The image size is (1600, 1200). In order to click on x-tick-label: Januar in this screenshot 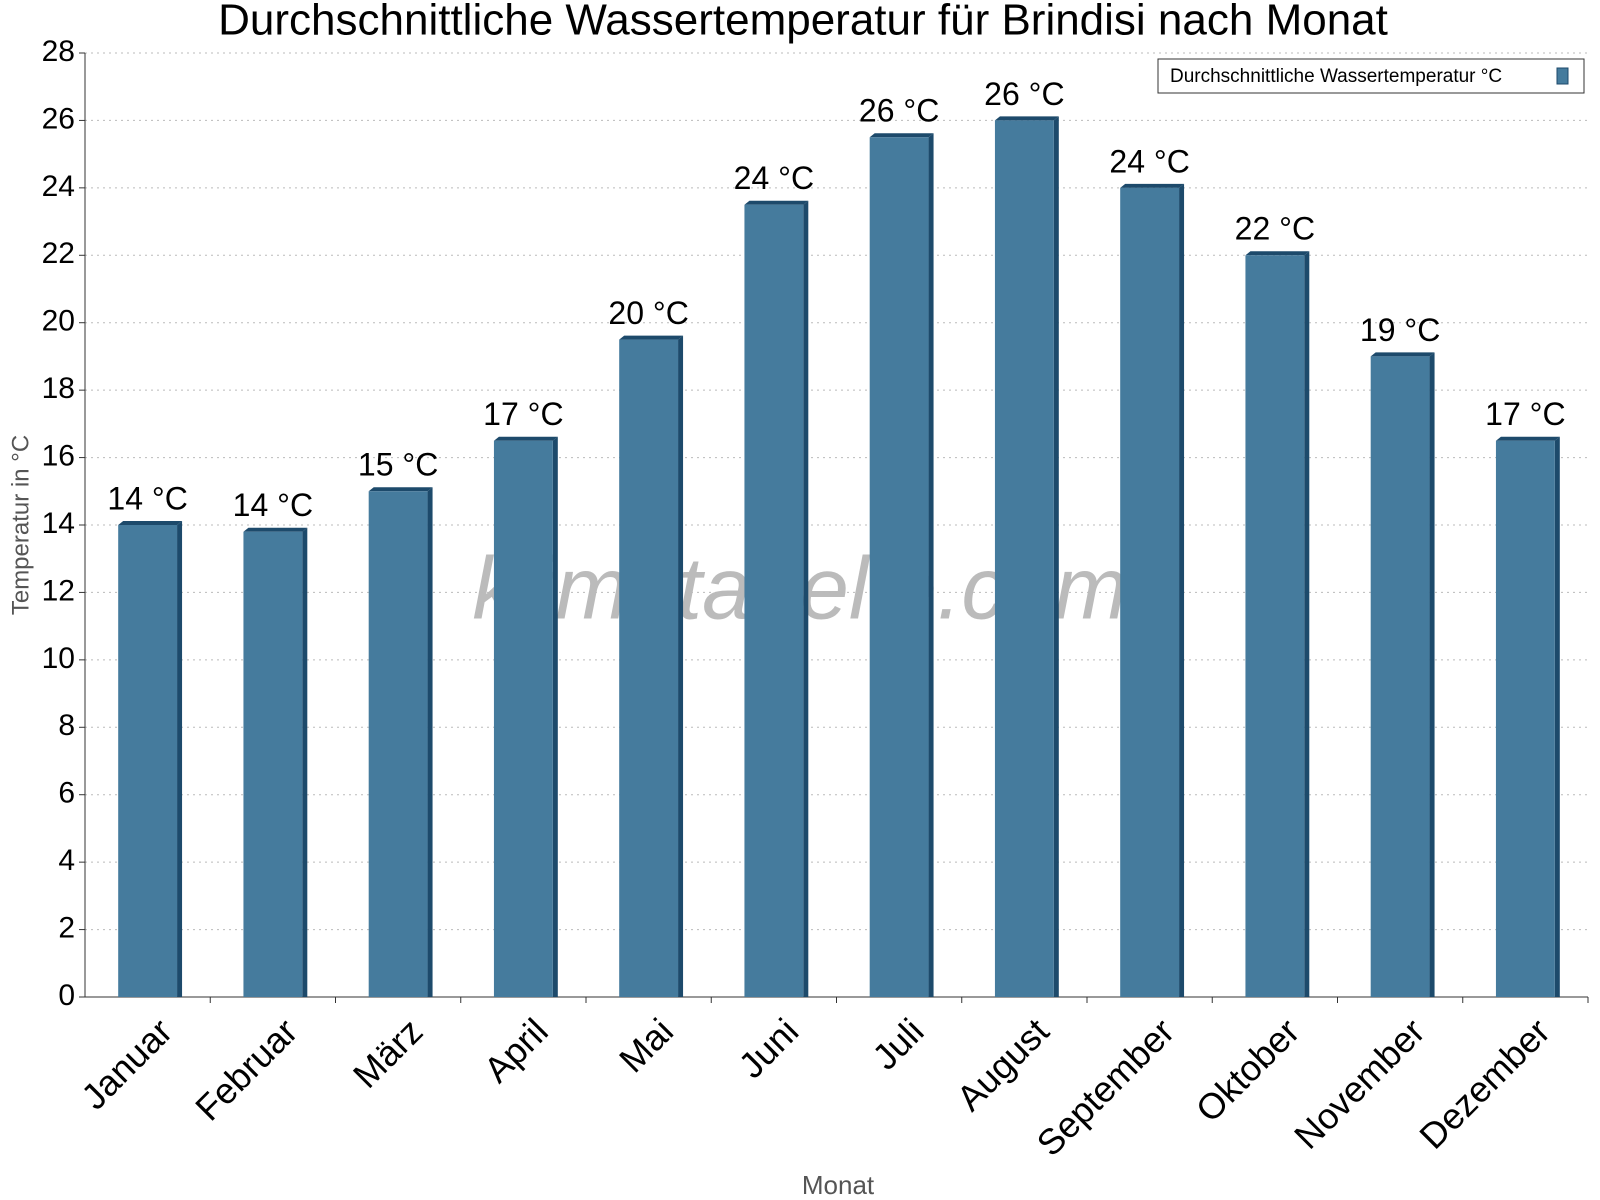, I will do `click(126, 1063)`.